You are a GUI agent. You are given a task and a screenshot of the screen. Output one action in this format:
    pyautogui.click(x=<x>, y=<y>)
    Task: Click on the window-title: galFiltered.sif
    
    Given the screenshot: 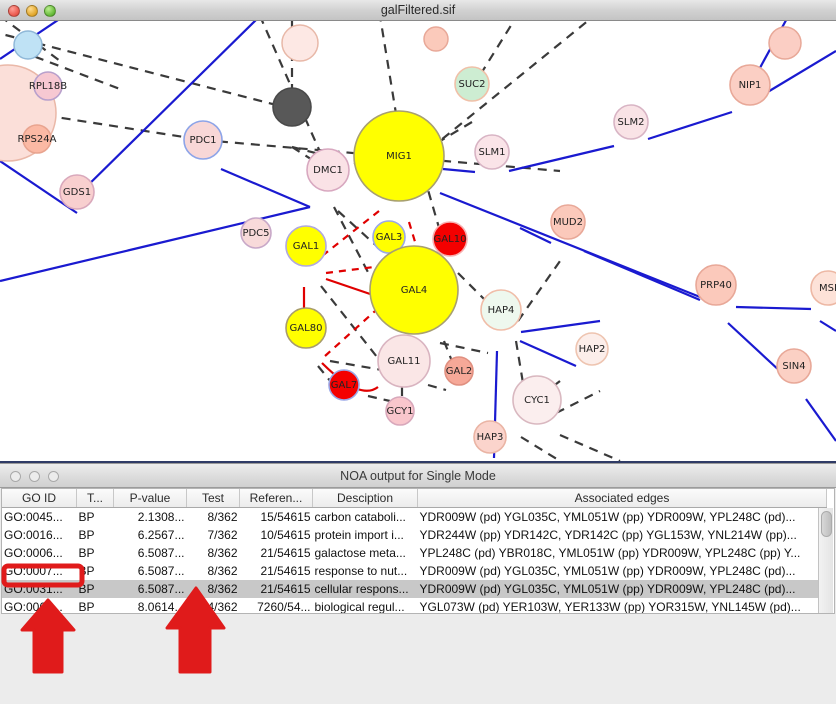 What is the action you would take?
    pyautogui.click(x=418, y=10)
    